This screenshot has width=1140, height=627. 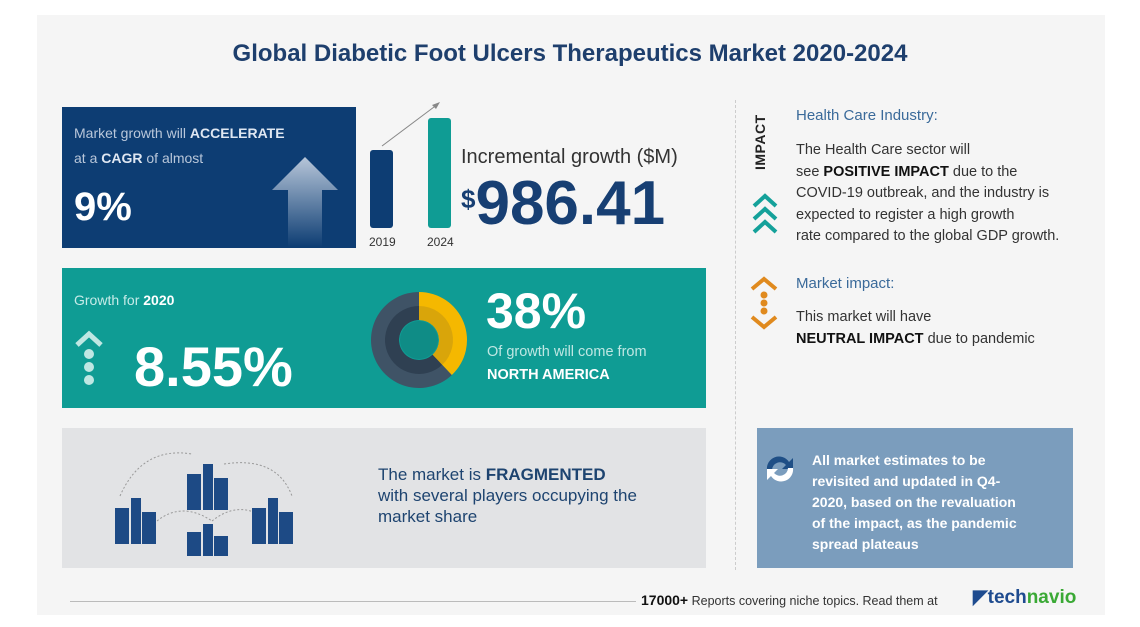 What do you see at coordinates (213, 366) in the screenshot?
I see `growth-value: 8.55%` at bounding box center [213, 366].